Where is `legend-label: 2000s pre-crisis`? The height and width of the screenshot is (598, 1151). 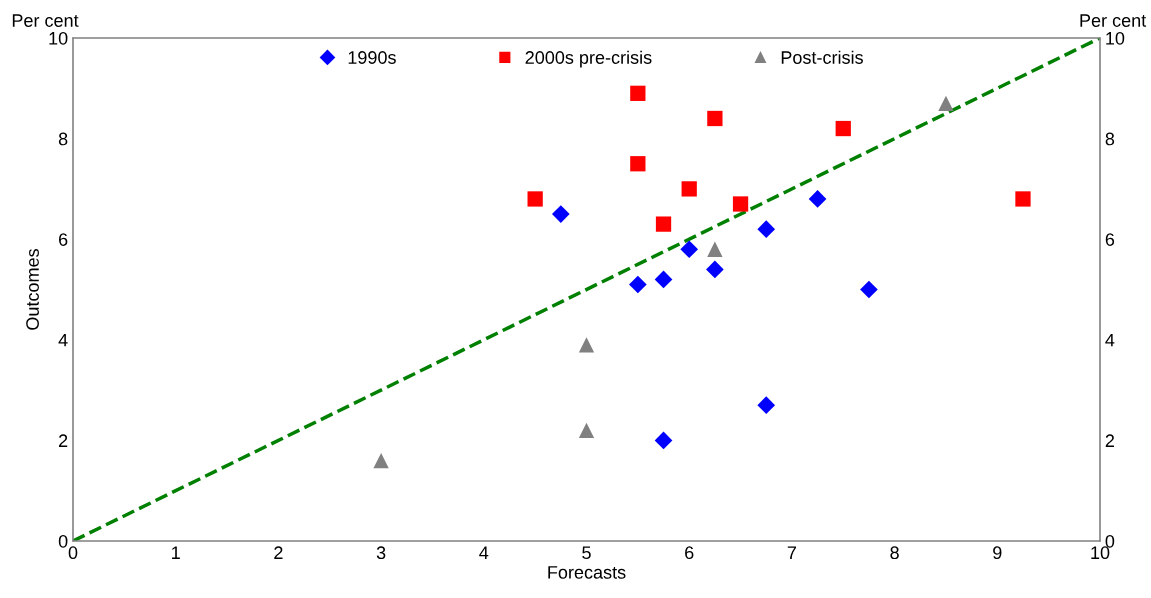
legend-label: 2000s pre-crisis is located at coordinates (588, 59).